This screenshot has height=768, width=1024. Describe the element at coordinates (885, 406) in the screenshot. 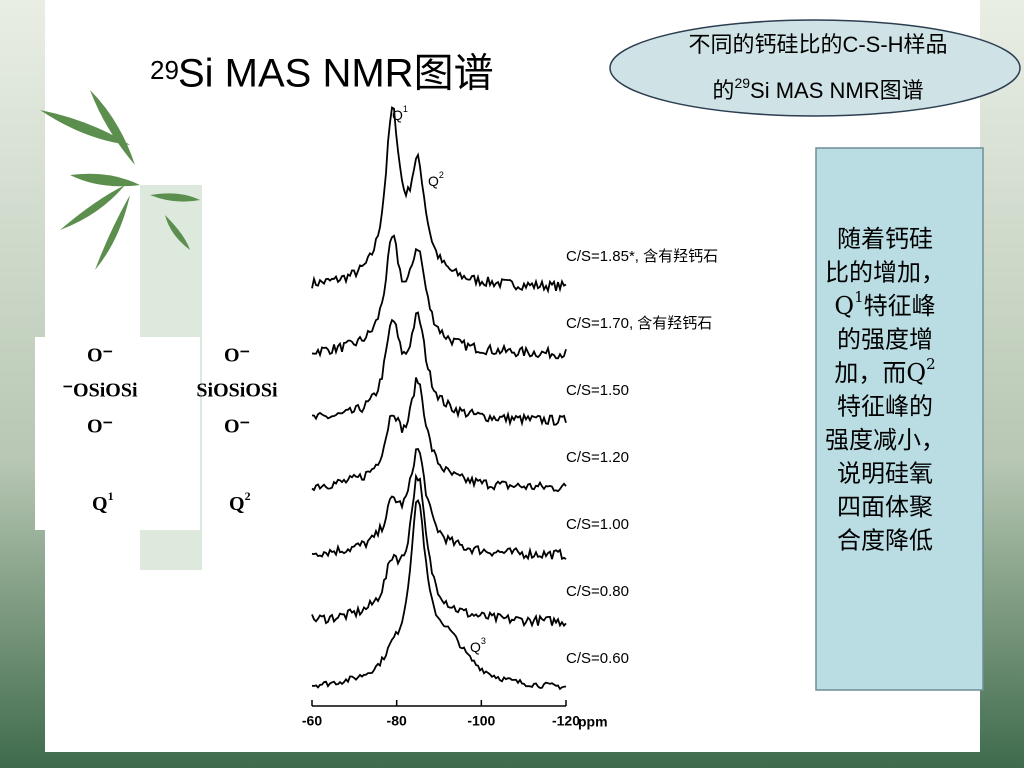

I see `side-line: 特征峰的` at that location.